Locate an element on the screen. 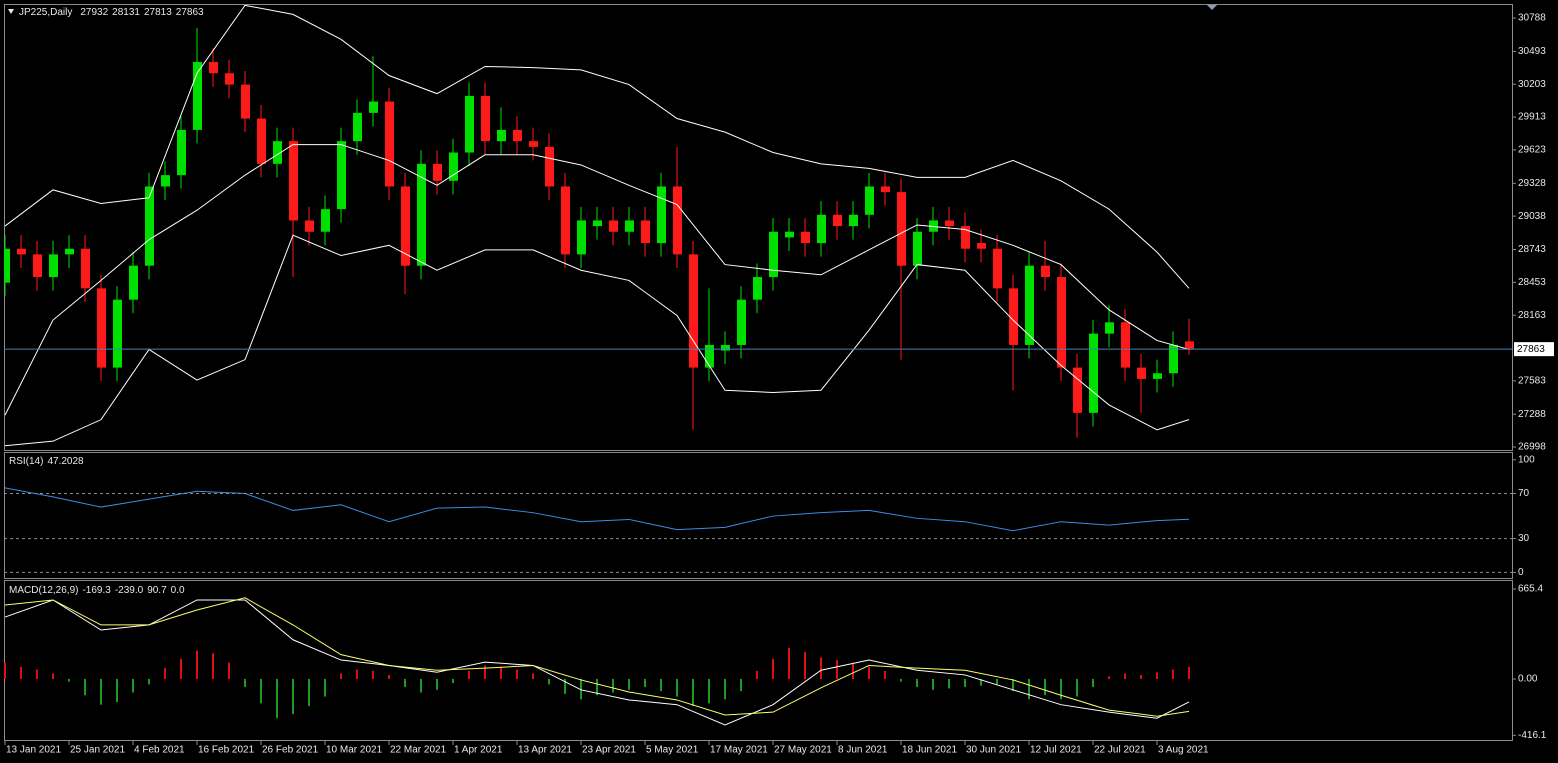 The width and height of the screenshot is (1558, 763). x-tick-label: 8 Jun 2021 is located at coordinates (863, 750).